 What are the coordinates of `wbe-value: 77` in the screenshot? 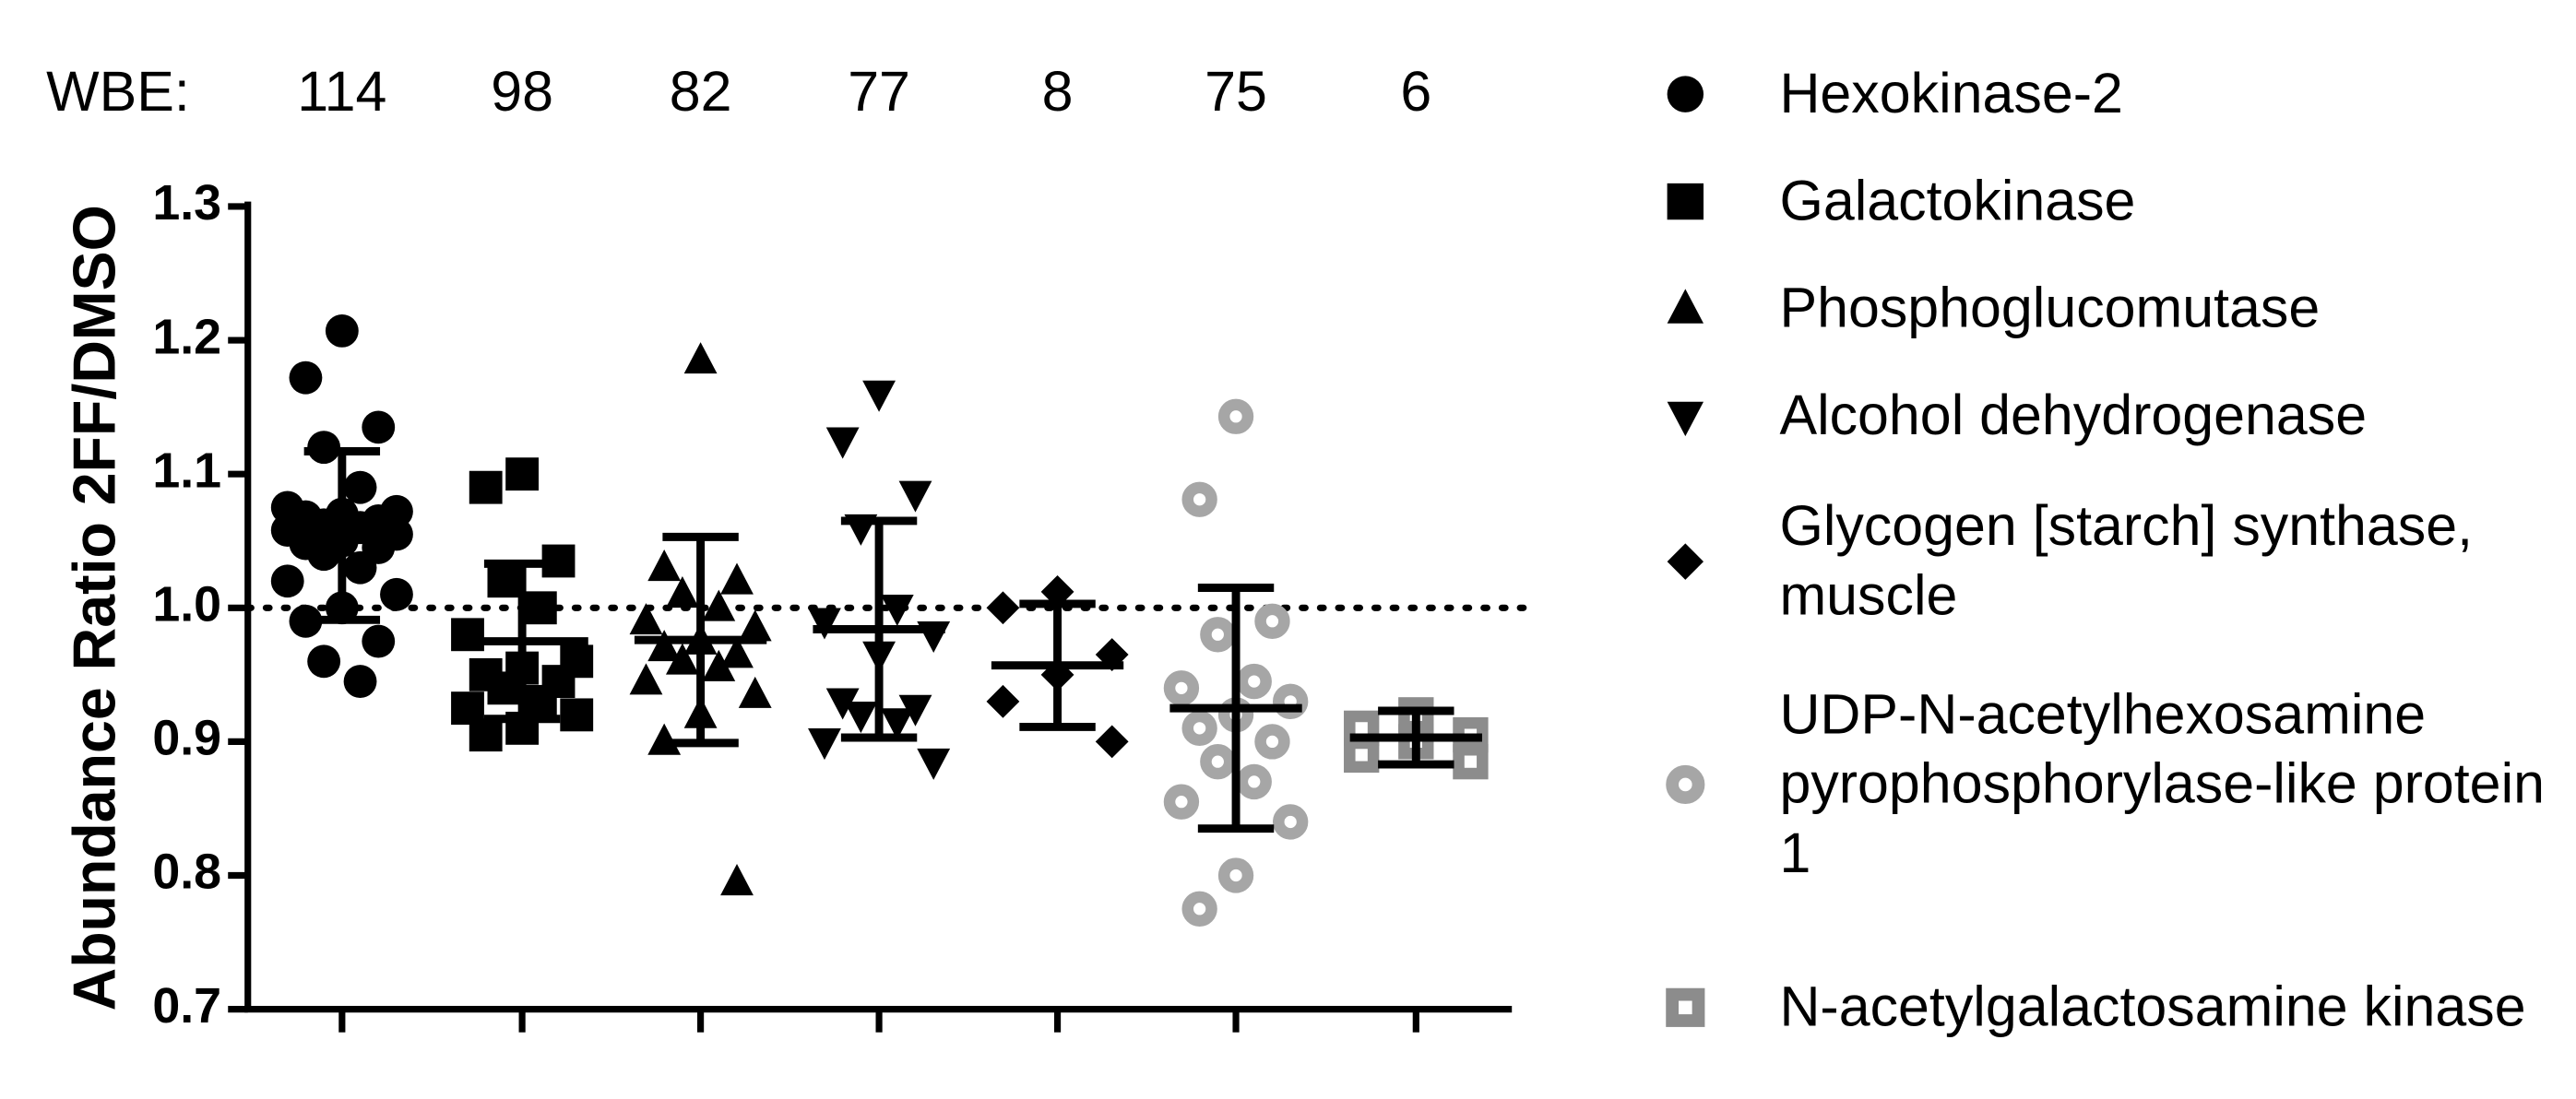 It's located at (879, 92).